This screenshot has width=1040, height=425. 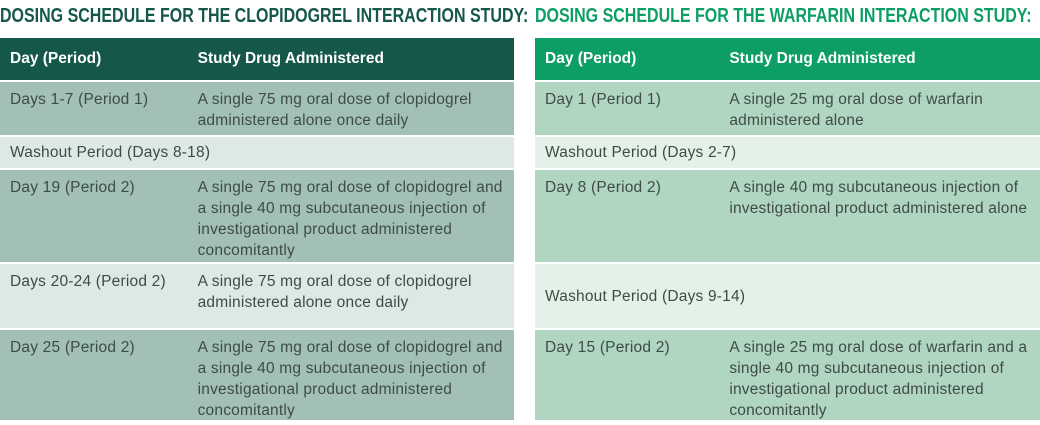 I want to click on washout-label: Washout Period (Days 8-18), so click(x=110, y=152).